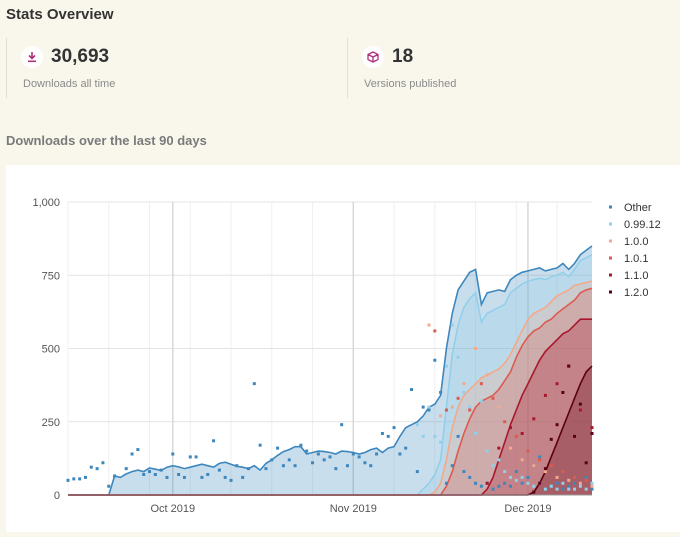  Describe the element at coordinates (373, 57) in the screenshot. I see `cube-icon` at that location.